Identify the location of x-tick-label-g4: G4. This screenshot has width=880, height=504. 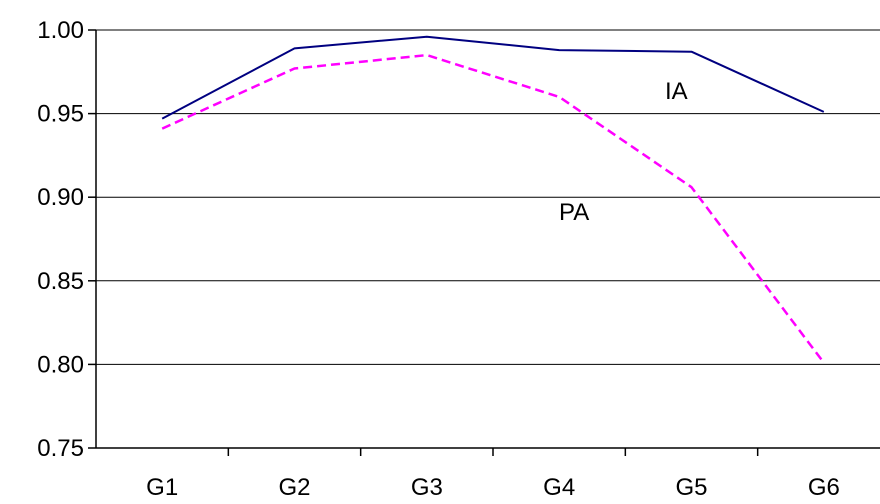
(559, 487).